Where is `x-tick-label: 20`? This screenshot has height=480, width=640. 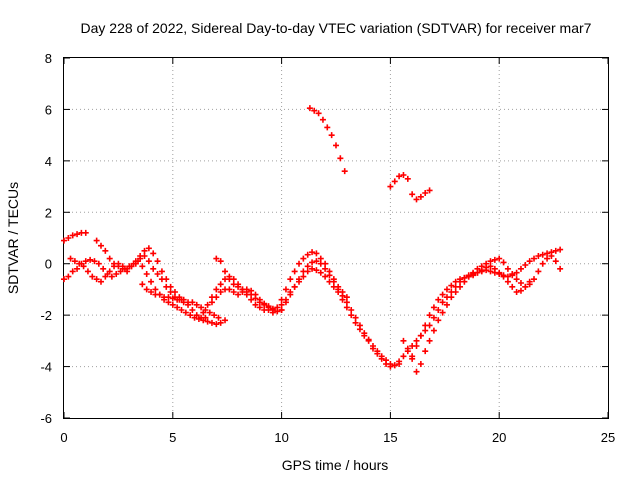
x-tick-label: 20 is located at coordinates (499, 437).